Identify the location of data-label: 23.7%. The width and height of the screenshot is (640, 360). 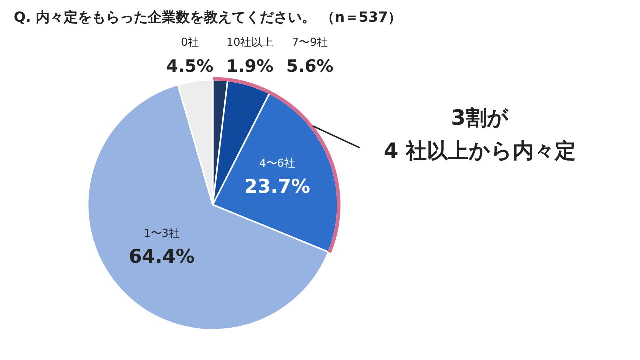
(277, 187).